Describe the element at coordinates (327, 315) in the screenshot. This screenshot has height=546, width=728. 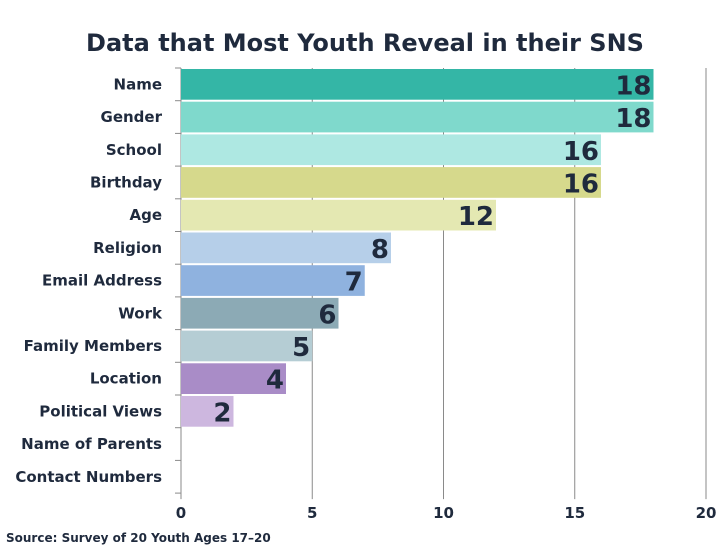
I see `value-label: 6` at that location.